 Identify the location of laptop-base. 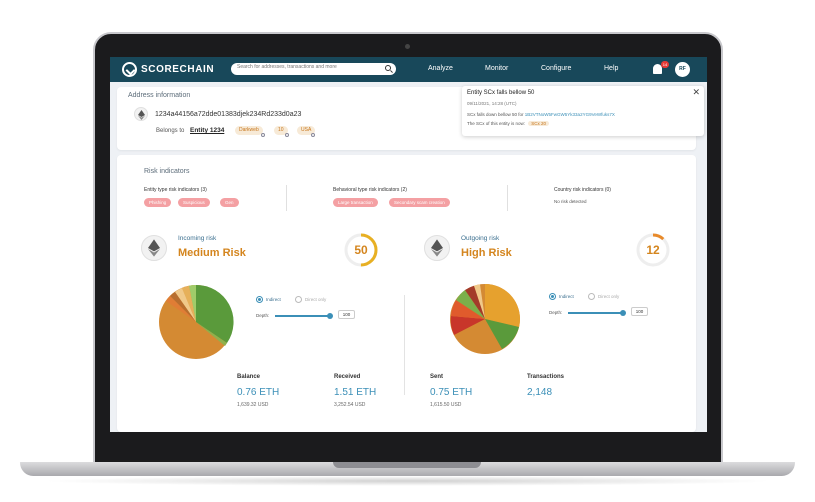
(407, 469).